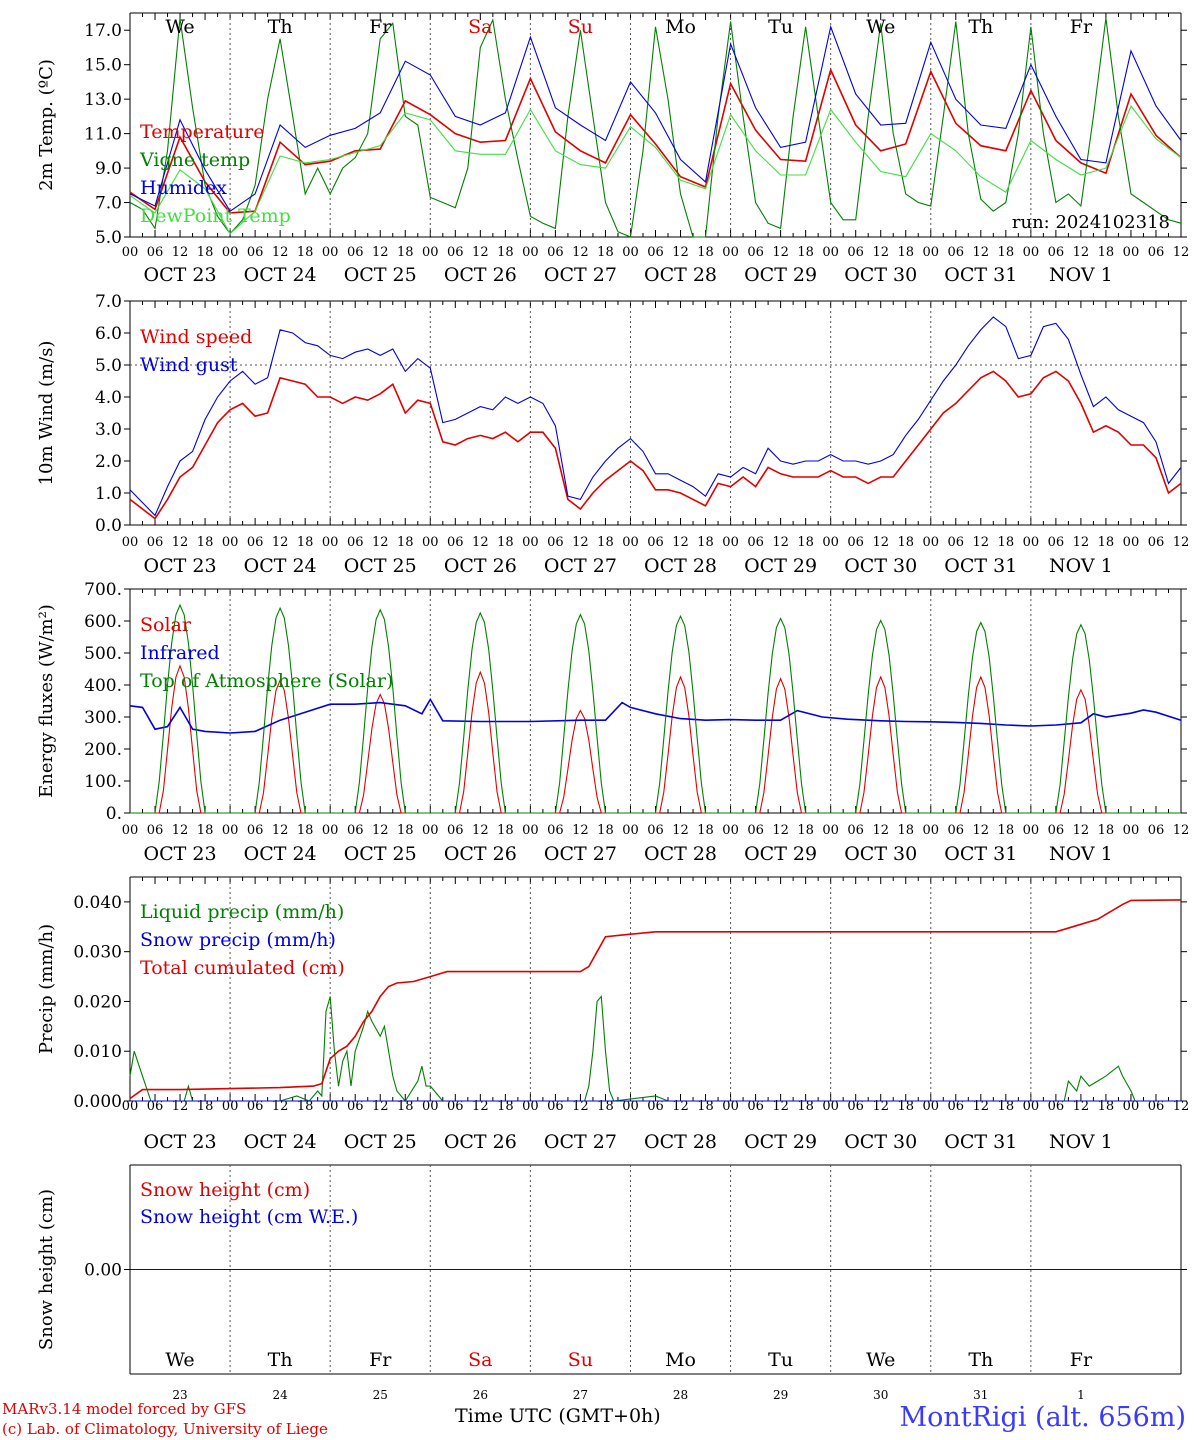  I want to click on weekday-label: Th, so click(980, 27).